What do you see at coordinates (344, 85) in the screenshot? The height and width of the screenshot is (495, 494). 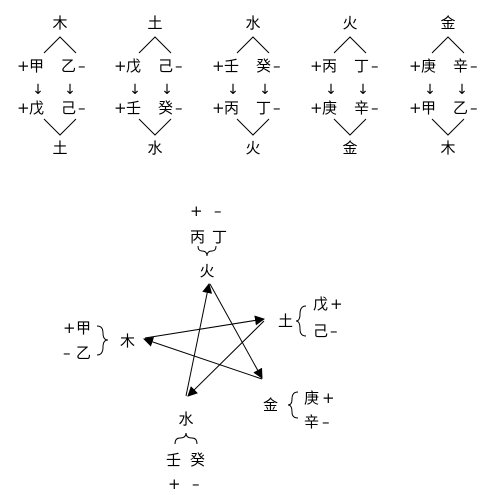 I see `table-column-fire: 火 + 丙 丁 – ↓ ↓ + 庚 辛 – 金` at bounding box center [344, 85].